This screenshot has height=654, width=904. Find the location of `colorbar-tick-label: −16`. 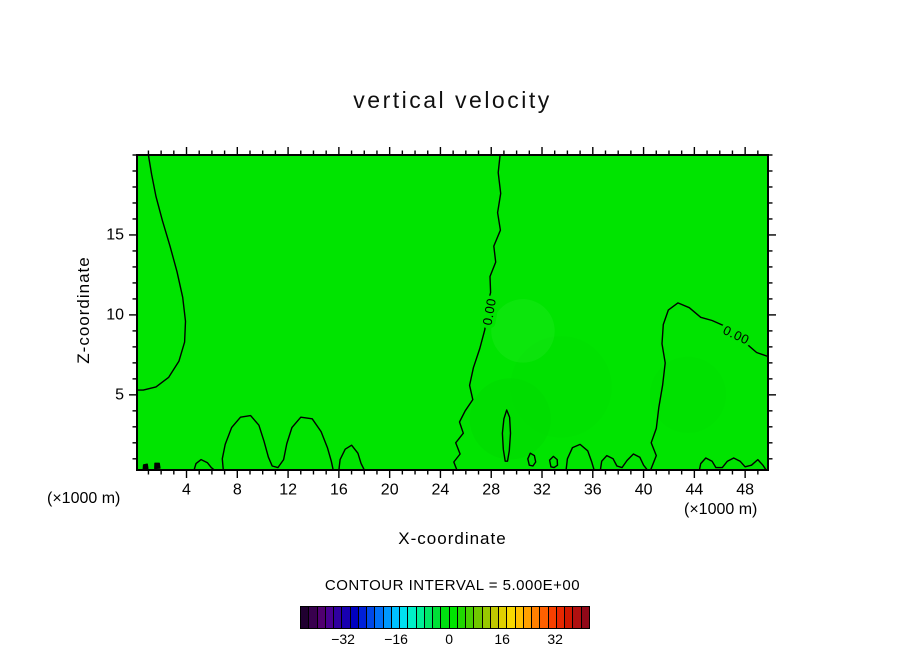

colorbar-tick-label: −16 is located at coordinates (396, 639).